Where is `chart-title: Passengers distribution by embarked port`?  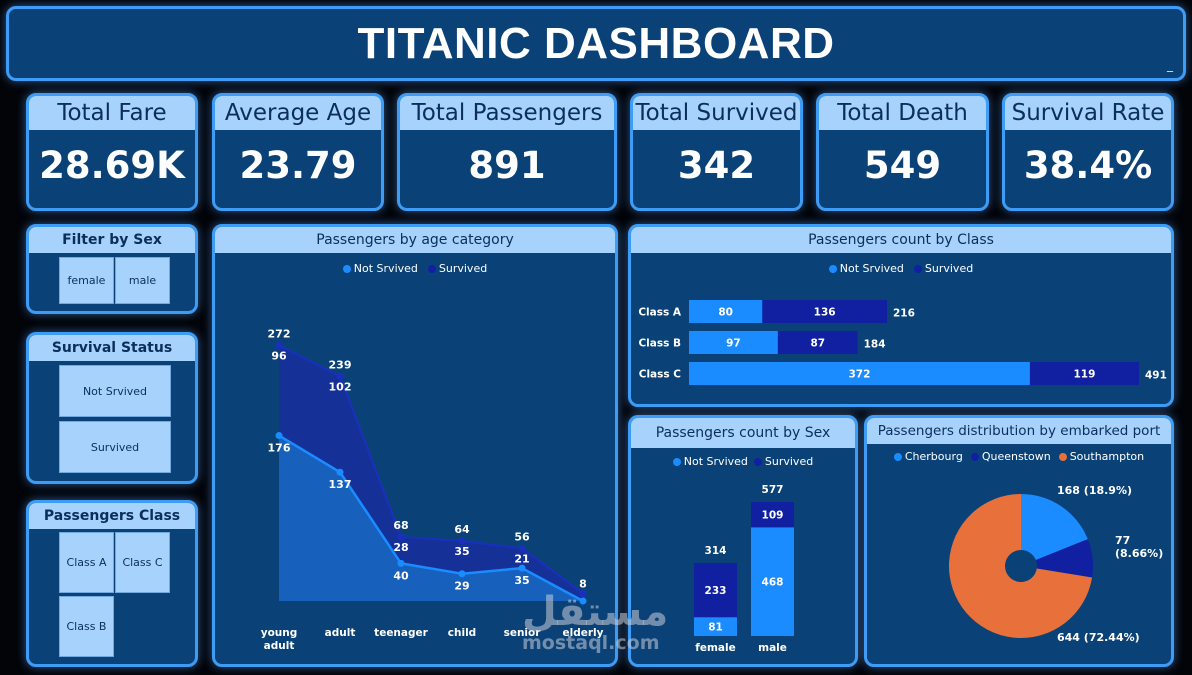 chart-title: Passengers distribution by embarked port is located at coordinates (1019, 431).